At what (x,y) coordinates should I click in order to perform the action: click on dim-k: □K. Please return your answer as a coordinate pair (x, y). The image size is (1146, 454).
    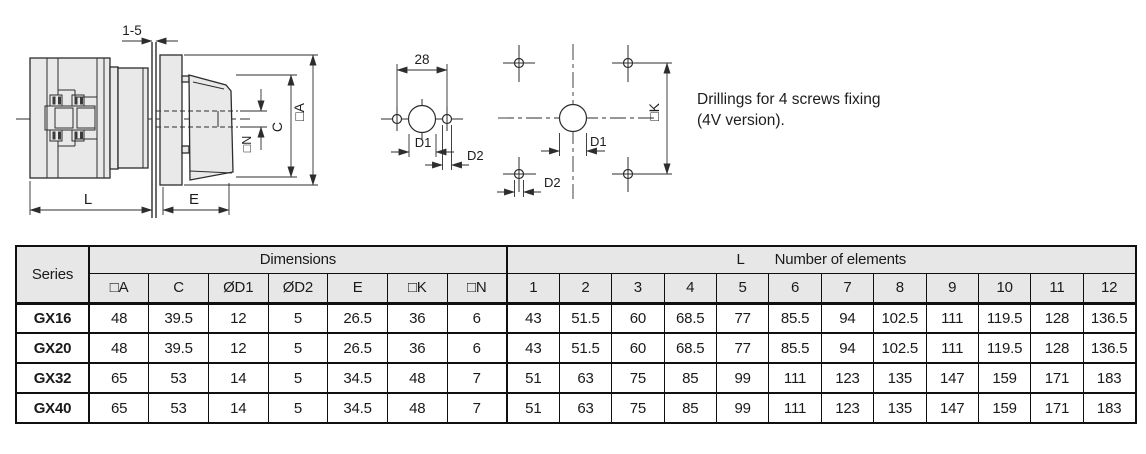
    Looking at the image, I should click on (653, 118).